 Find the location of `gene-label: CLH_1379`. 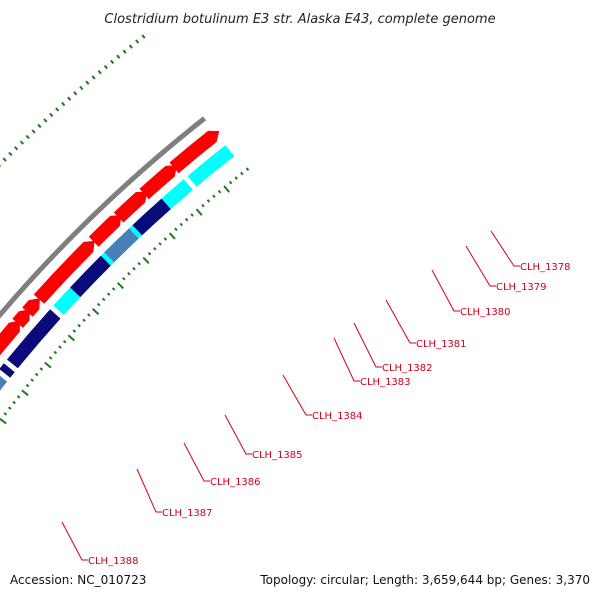

gene-label: CLH_1379 is located at coordinates (521, 287).